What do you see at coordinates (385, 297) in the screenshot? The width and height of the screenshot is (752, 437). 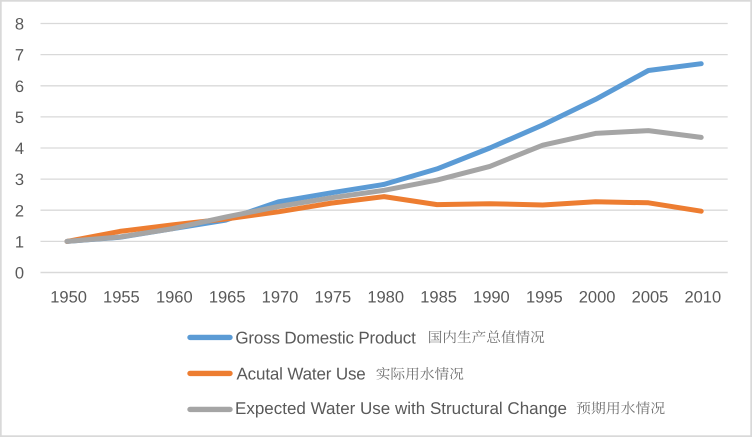 I see `svg-text: 1980` at bounding box center [385, 297].